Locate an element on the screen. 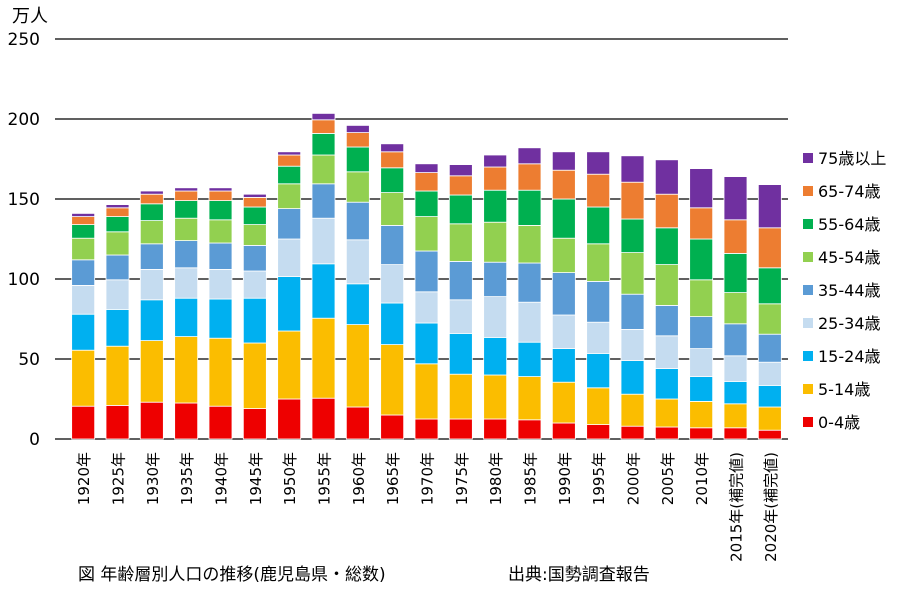 The image size is (907, 602). bar-segment-1945年-75歳以上 is located at coordinates (254, 195).